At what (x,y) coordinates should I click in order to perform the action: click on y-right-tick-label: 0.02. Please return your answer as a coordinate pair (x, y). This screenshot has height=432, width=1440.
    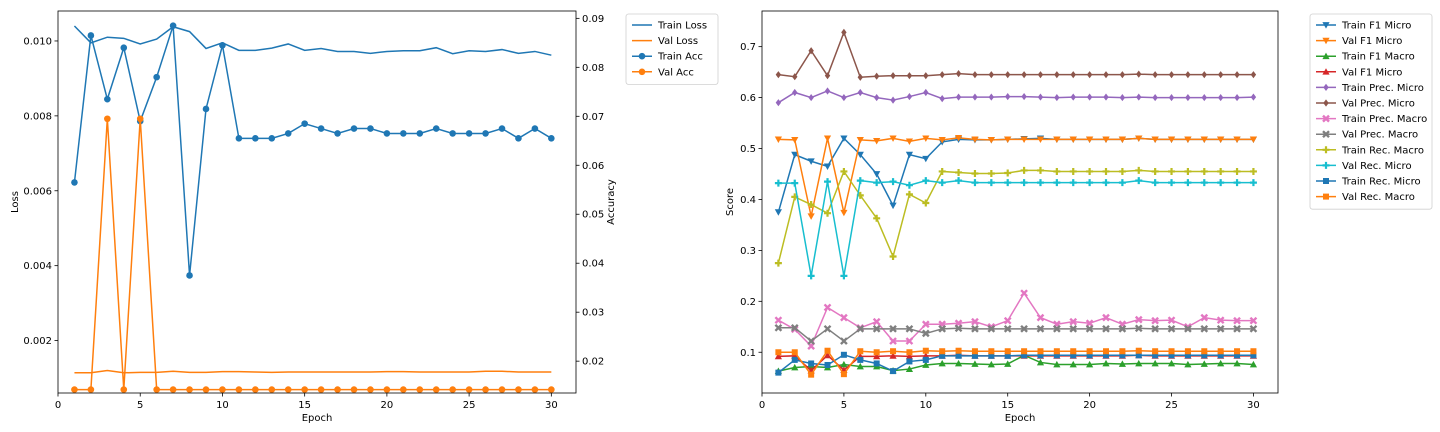
    Looking at the image, I should click on (593, 362).